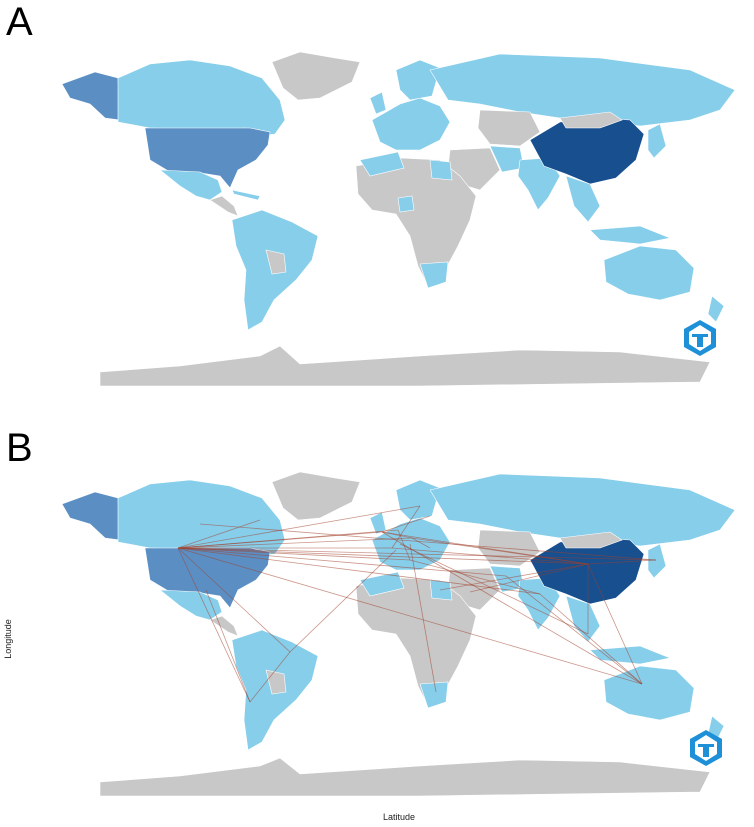  I want to click on link-china-japan, so click(622, 562).